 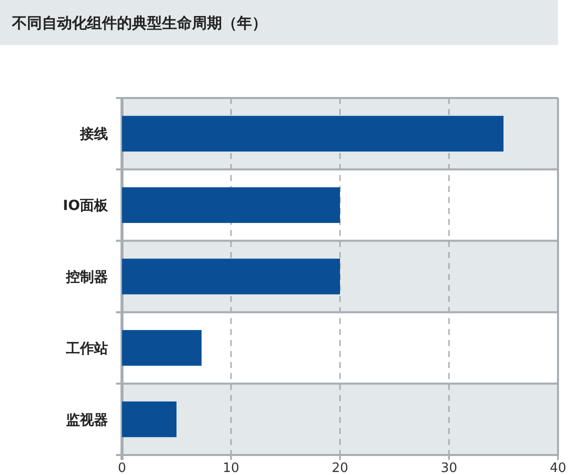 I want to click on y-tick-label: IO面板, so click(x=85, y=206).